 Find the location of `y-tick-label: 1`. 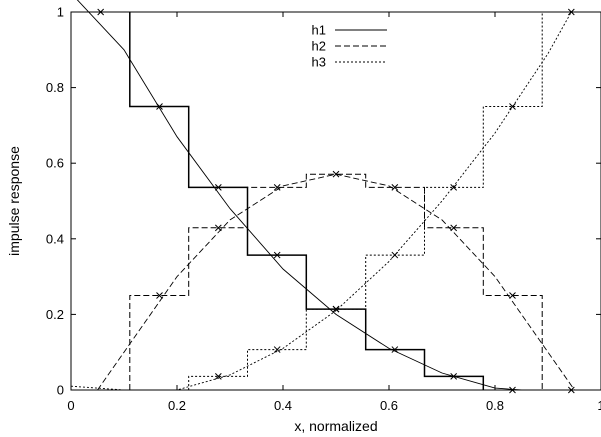

y-tick-label: 1 is located at coordinates (60, 12).